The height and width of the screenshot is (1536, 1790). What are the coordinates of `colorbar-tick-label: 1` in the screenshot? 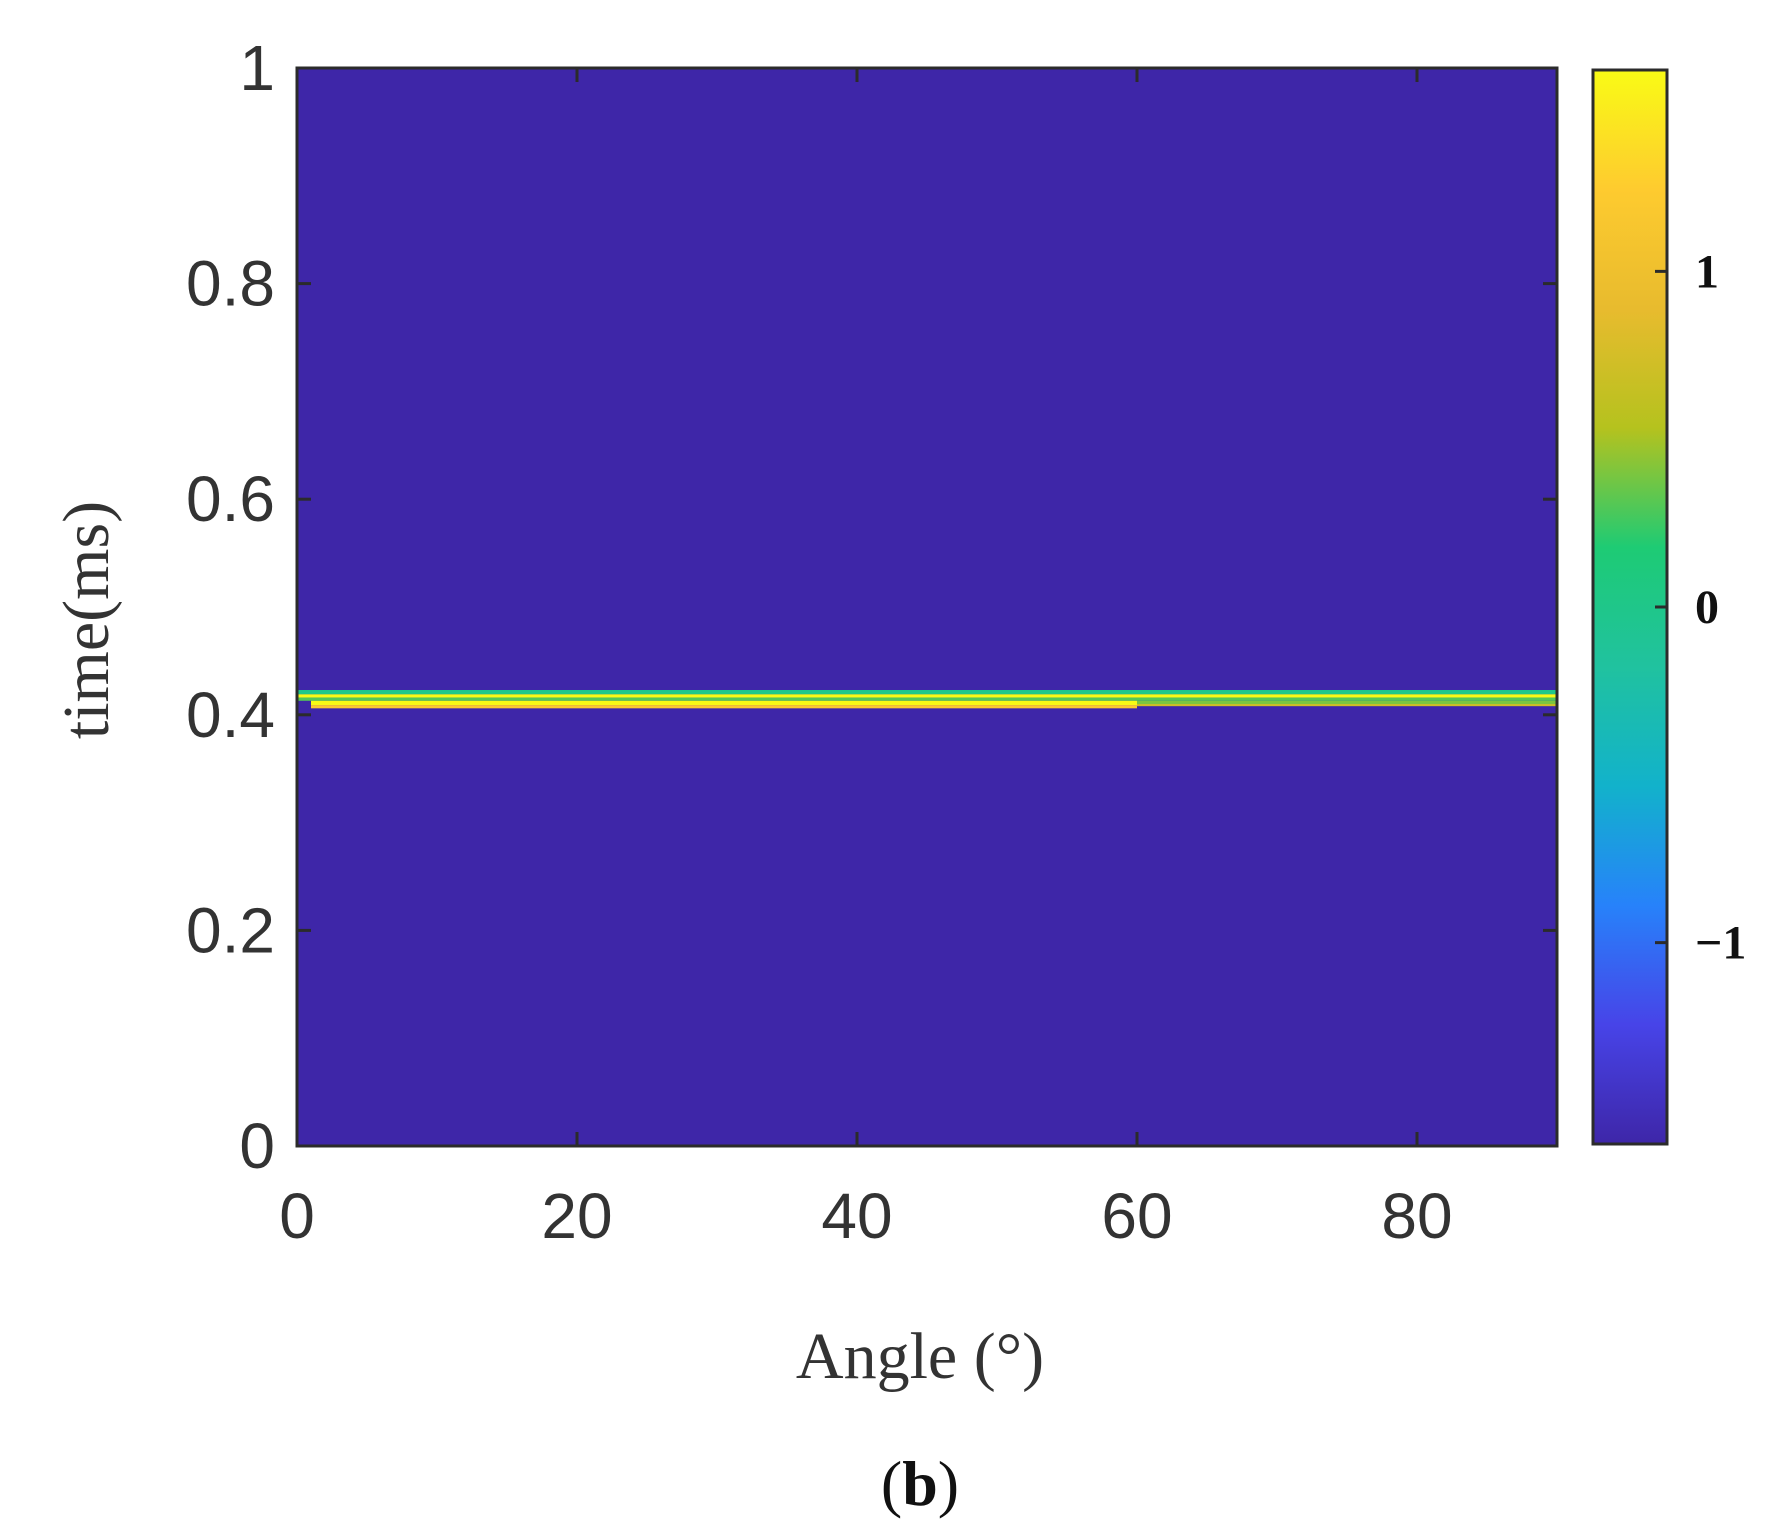 It's located at (1707, 271).